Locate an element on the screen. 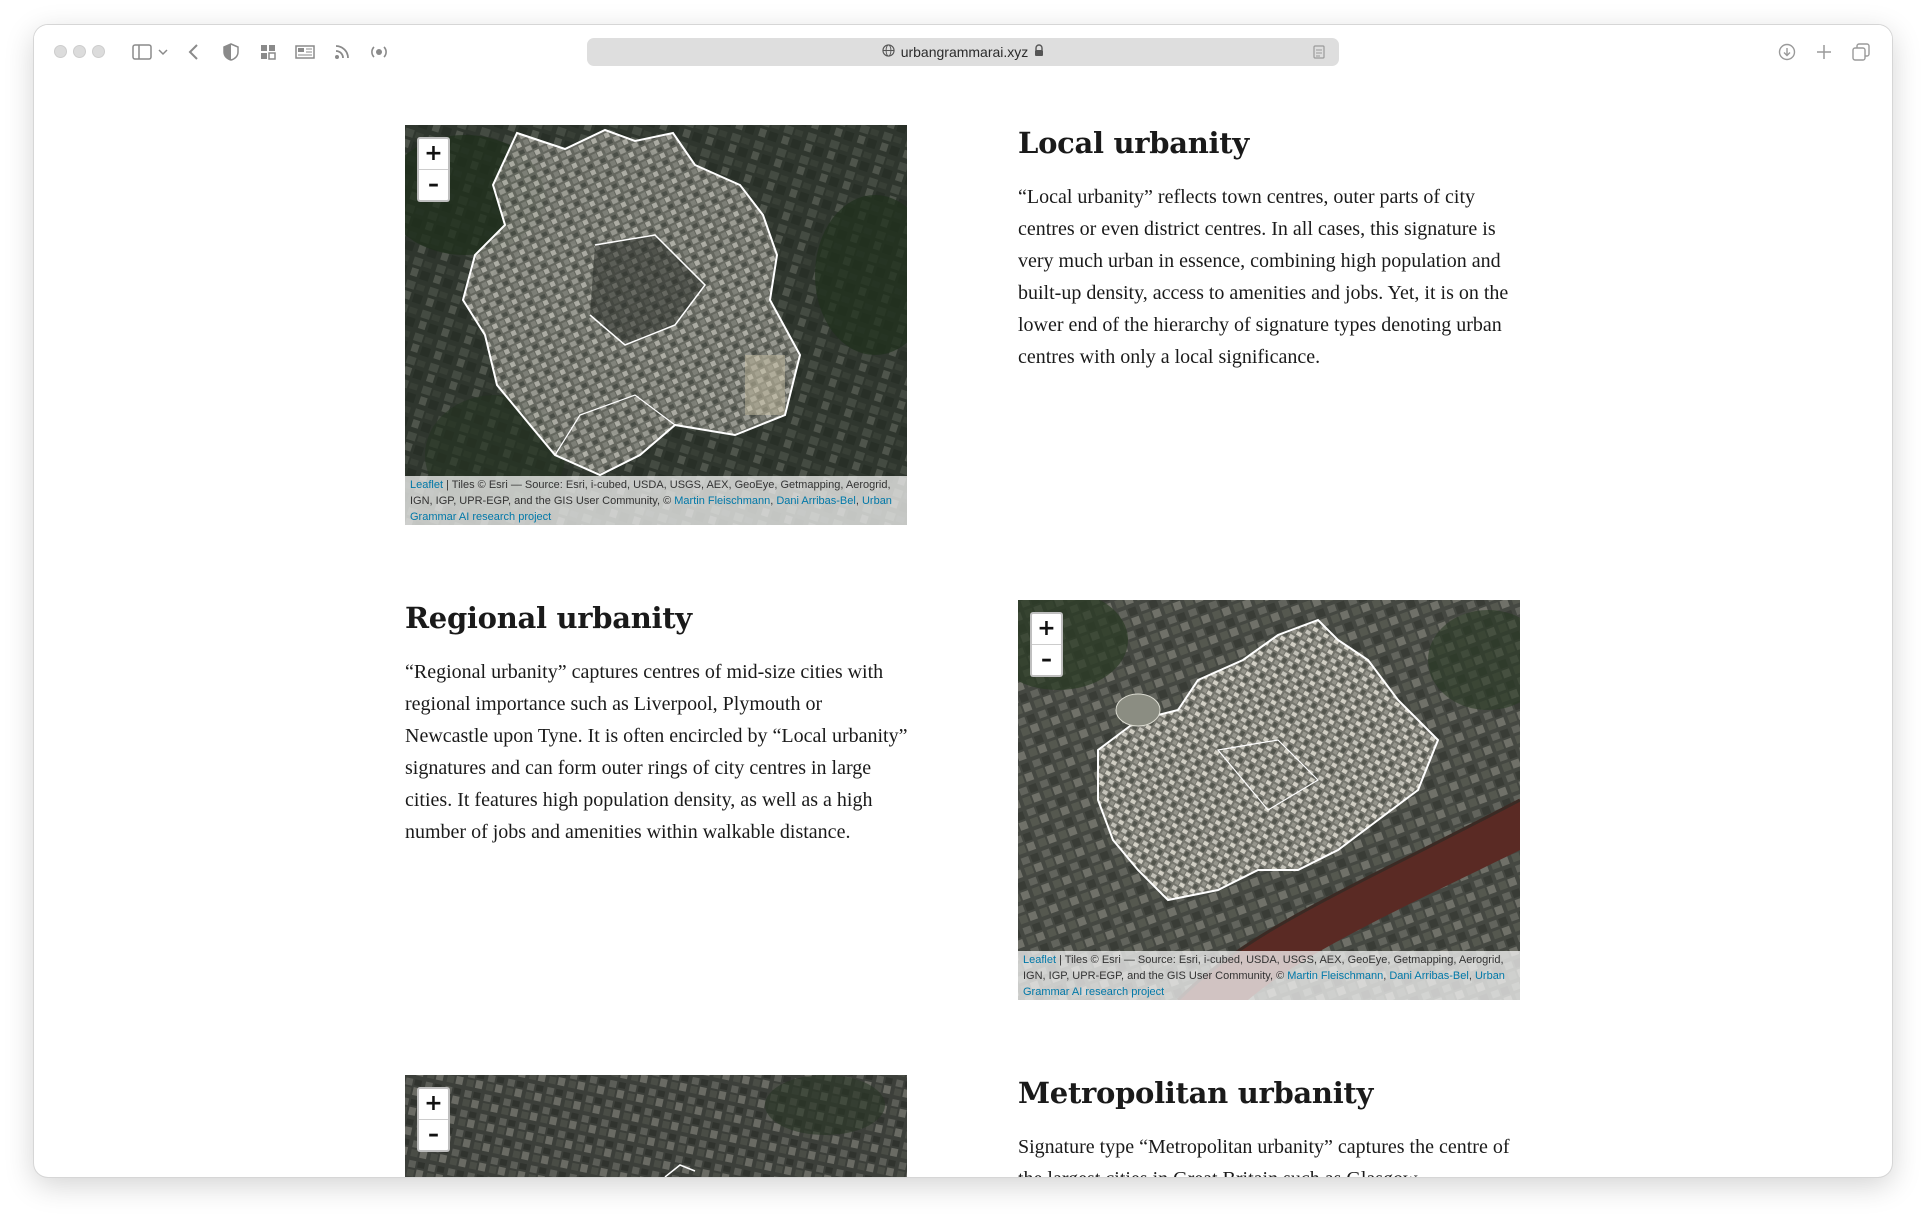 The image size is (1924, 1219). metropolitan-urbanity-map: + – is located at coordinates (656, 1126).